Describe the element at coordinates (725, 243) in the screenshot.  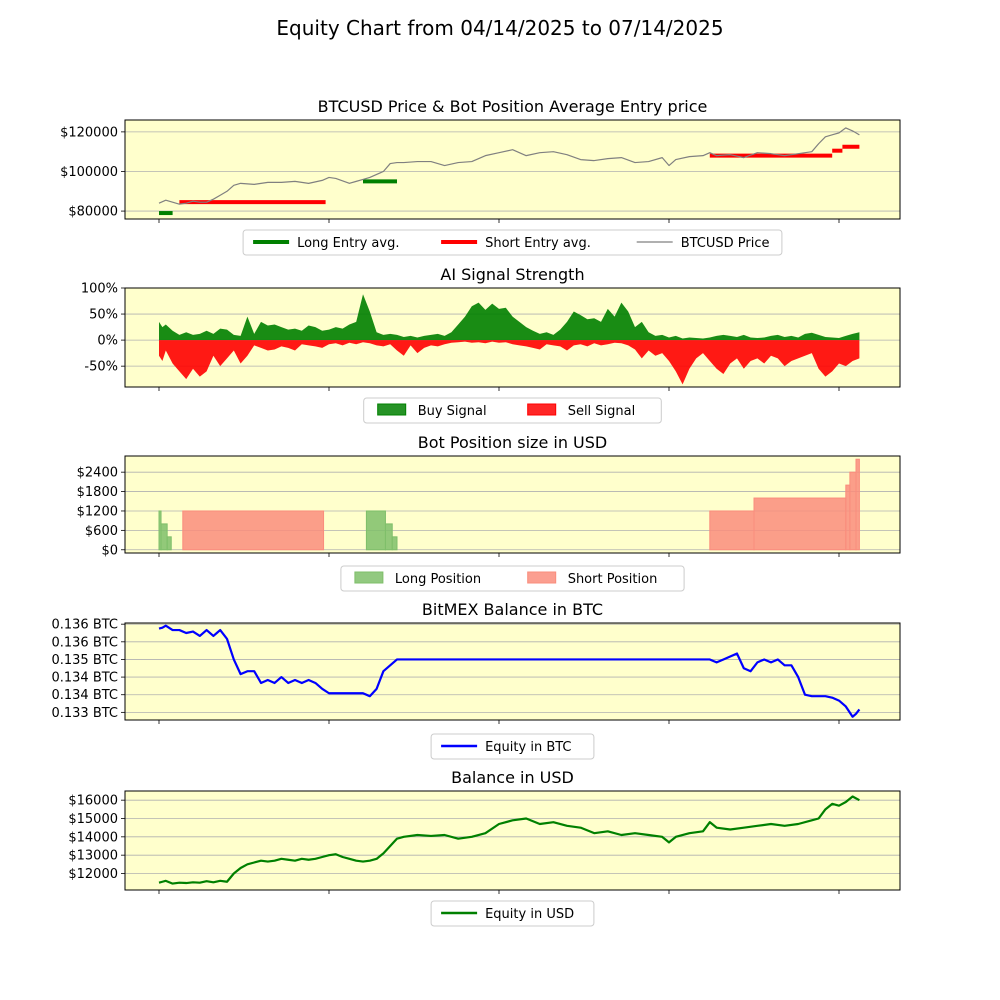
I see `legend-label: BTCUSD Price` at that location.